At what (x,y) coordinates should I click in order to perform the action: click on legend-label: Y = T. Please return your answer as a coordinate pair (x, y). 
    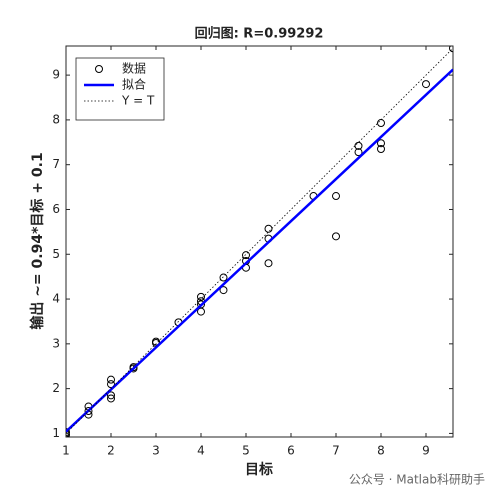
    Looking at the image, I should click on (138, 101).